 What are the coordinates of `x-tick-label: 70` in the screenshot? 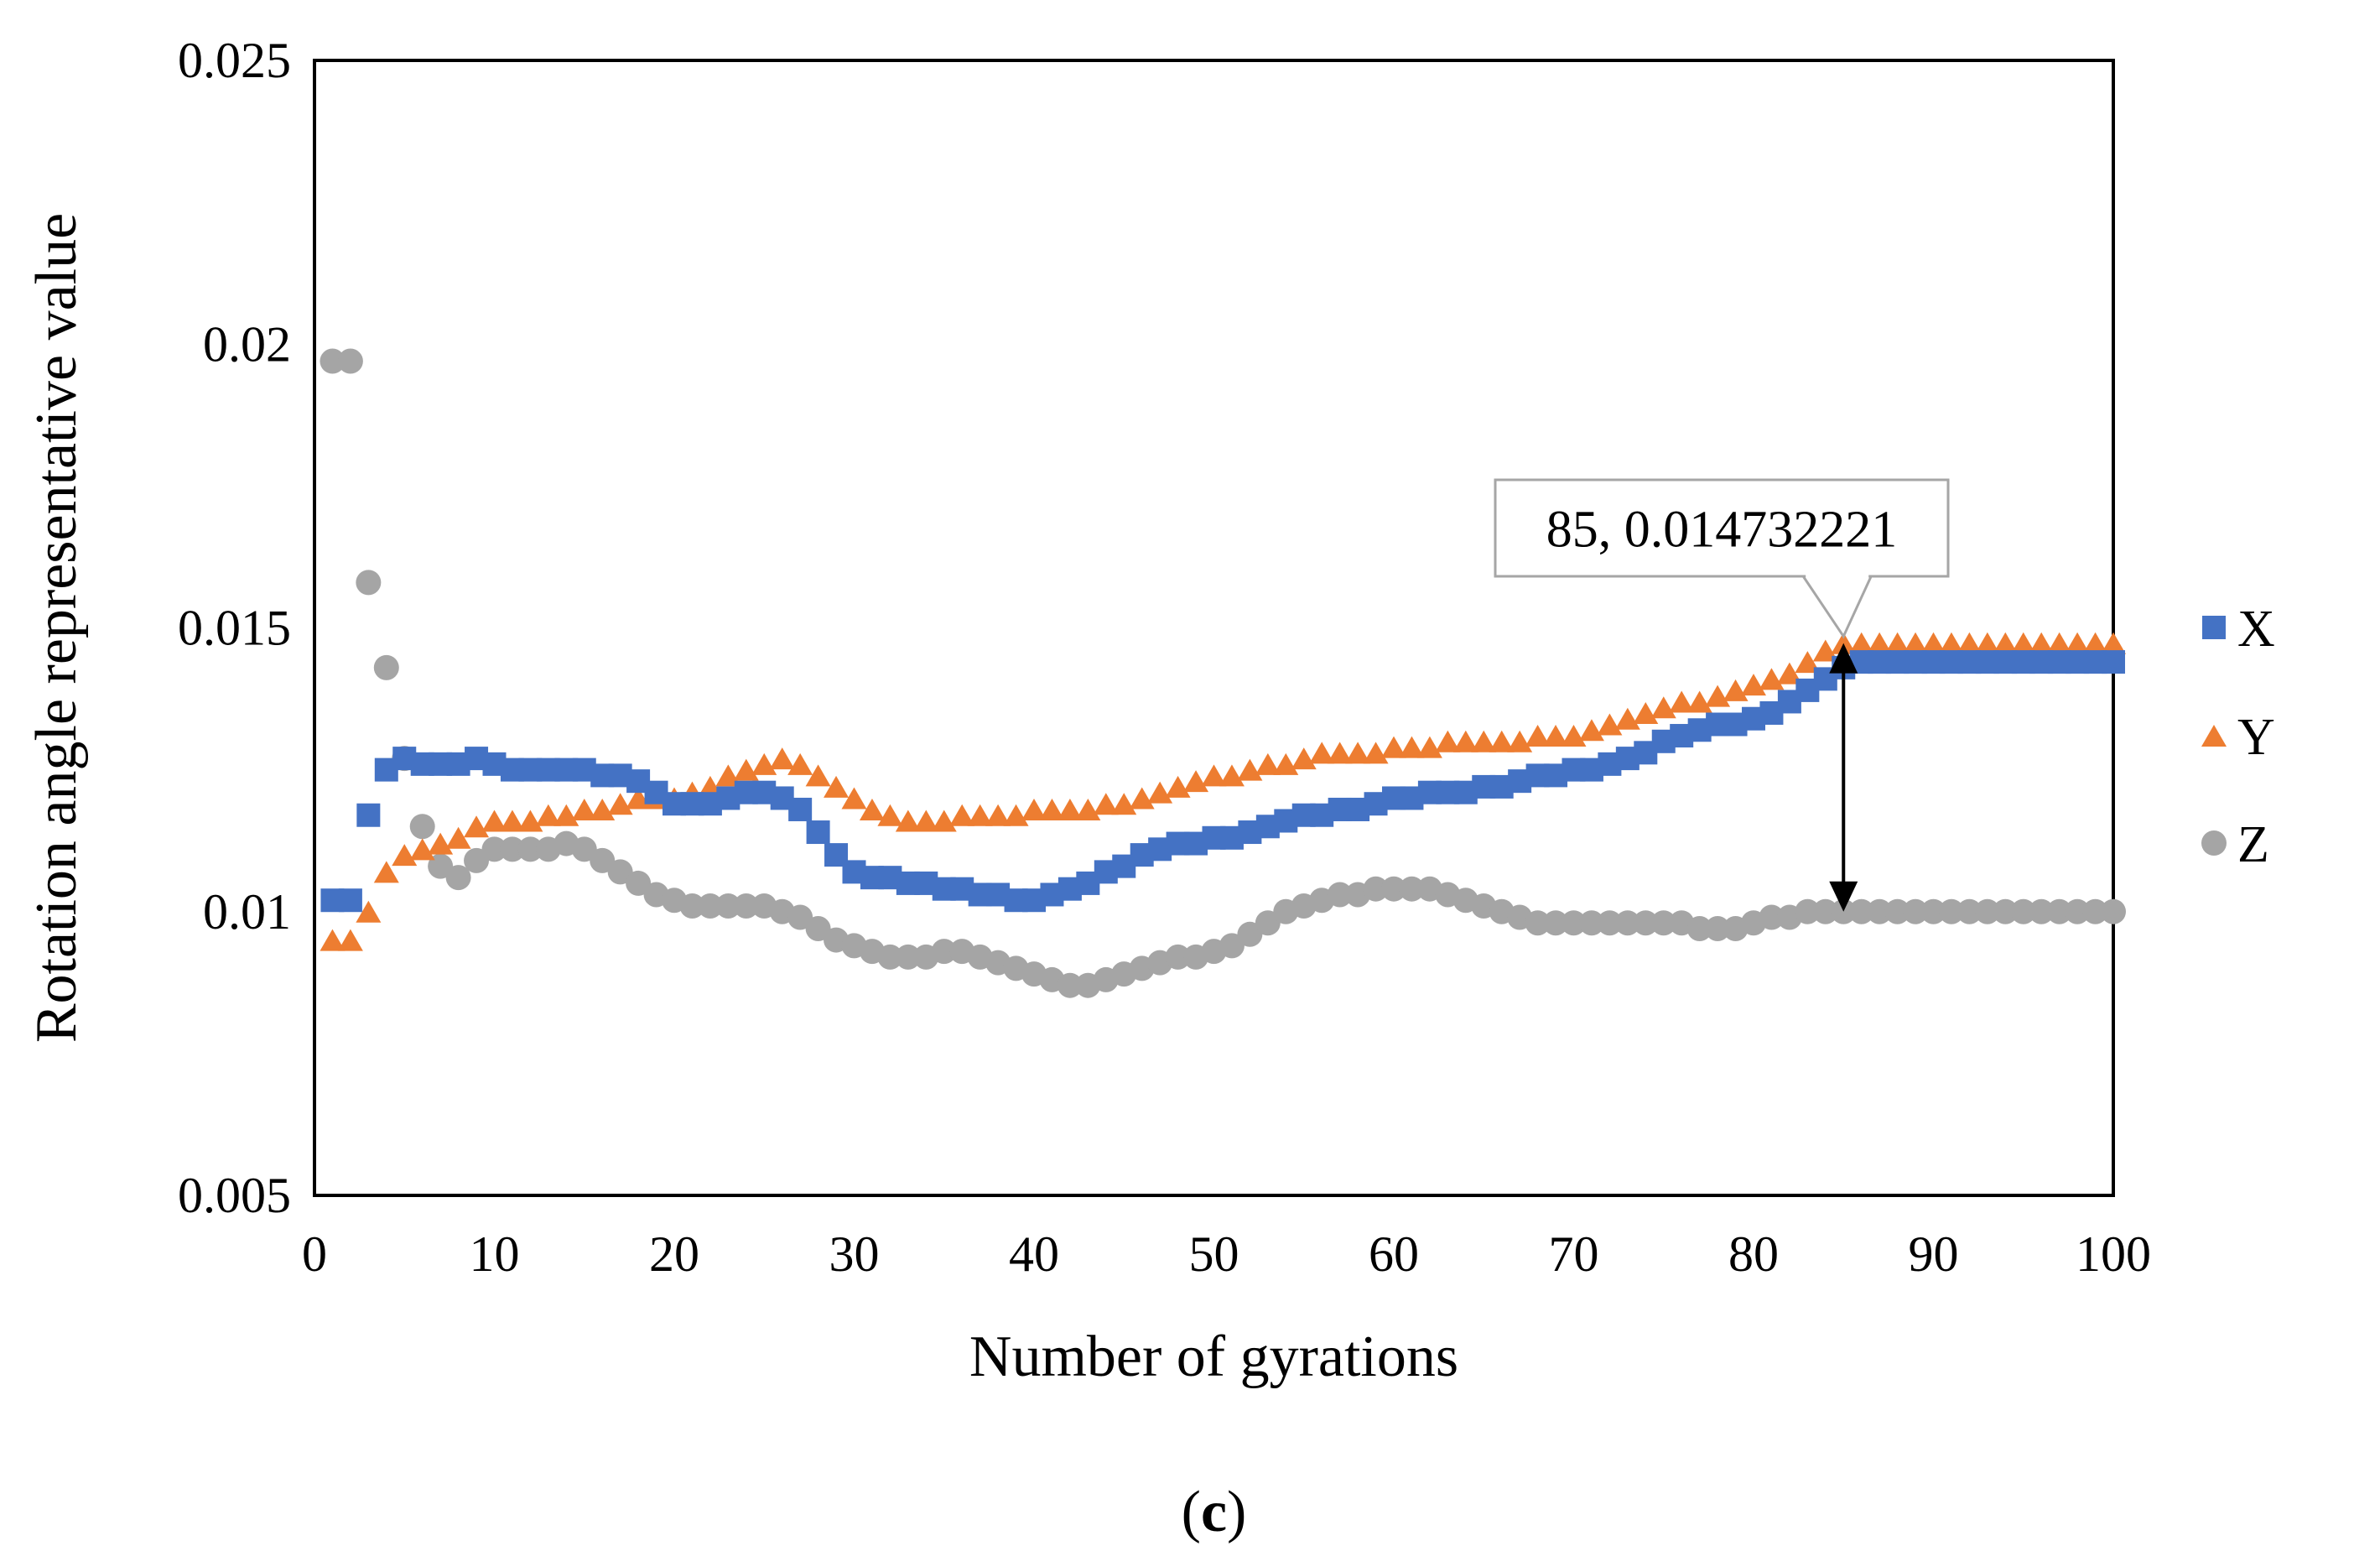 It's located at (1574, 1254).